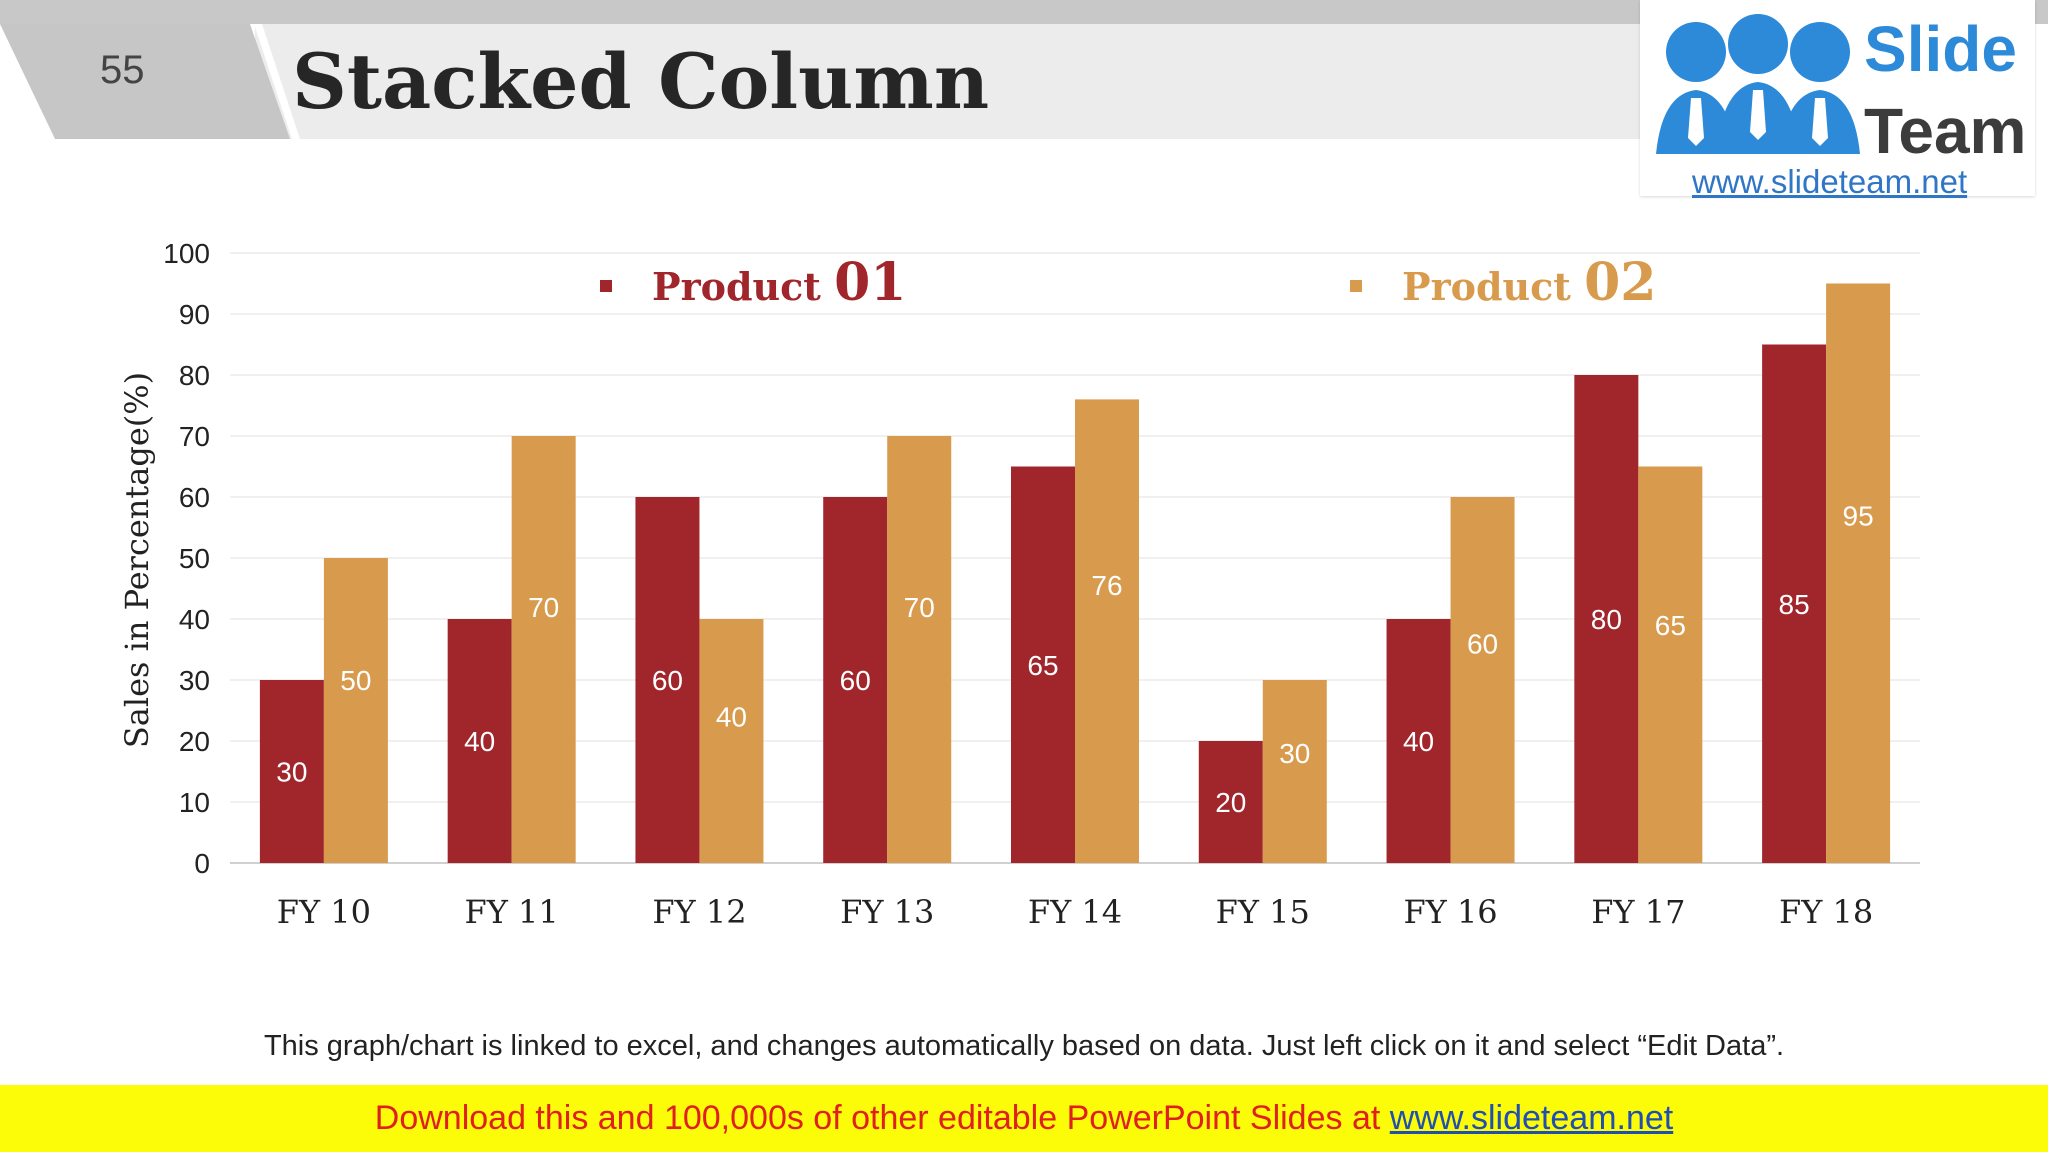 Image resolution: width=2048 pixels, height=1152 pixels. What do you see at coordinates (194, 619) in the screenshot?
I see `y-tick-label: 40` at bounding box center [194, 619].